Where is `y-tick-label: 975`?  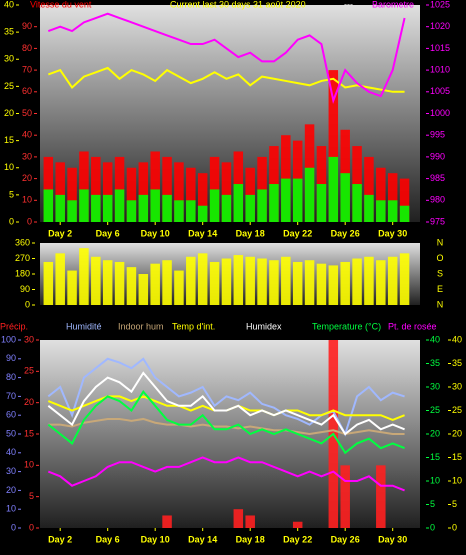
y-tick-label: 975 is located at coordinates (437, 221).